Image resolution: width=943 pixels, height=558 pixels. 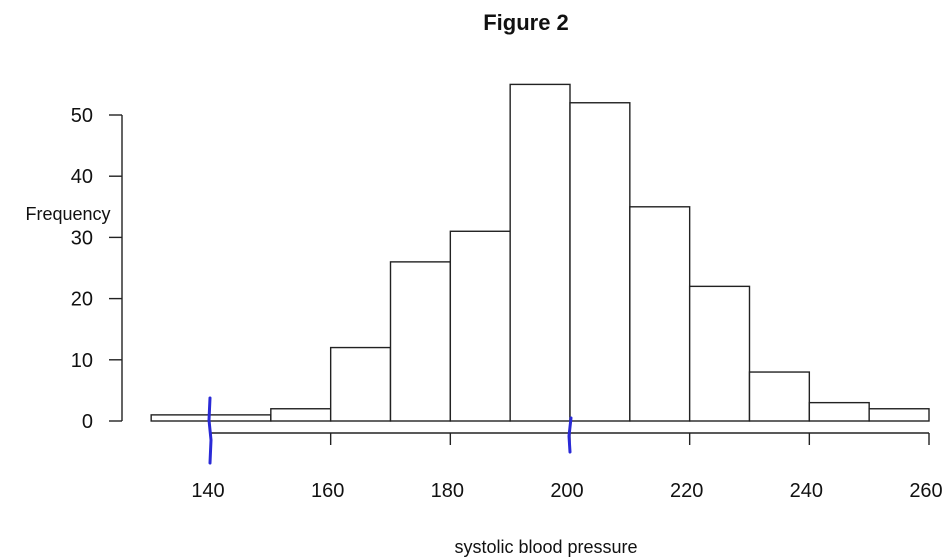 I want to click on x-tick-label: 200, so click(x=566, y=491).